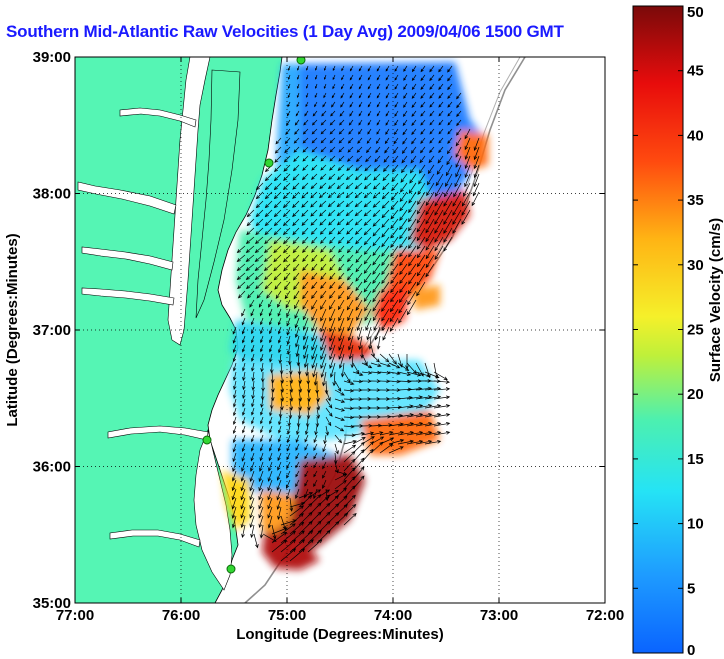 The width and height of the screenshot is (724, 659). Describe the element at coordinates (695, 135) in the screenshot. I see `colorbar-tick-label: 40` at that location.